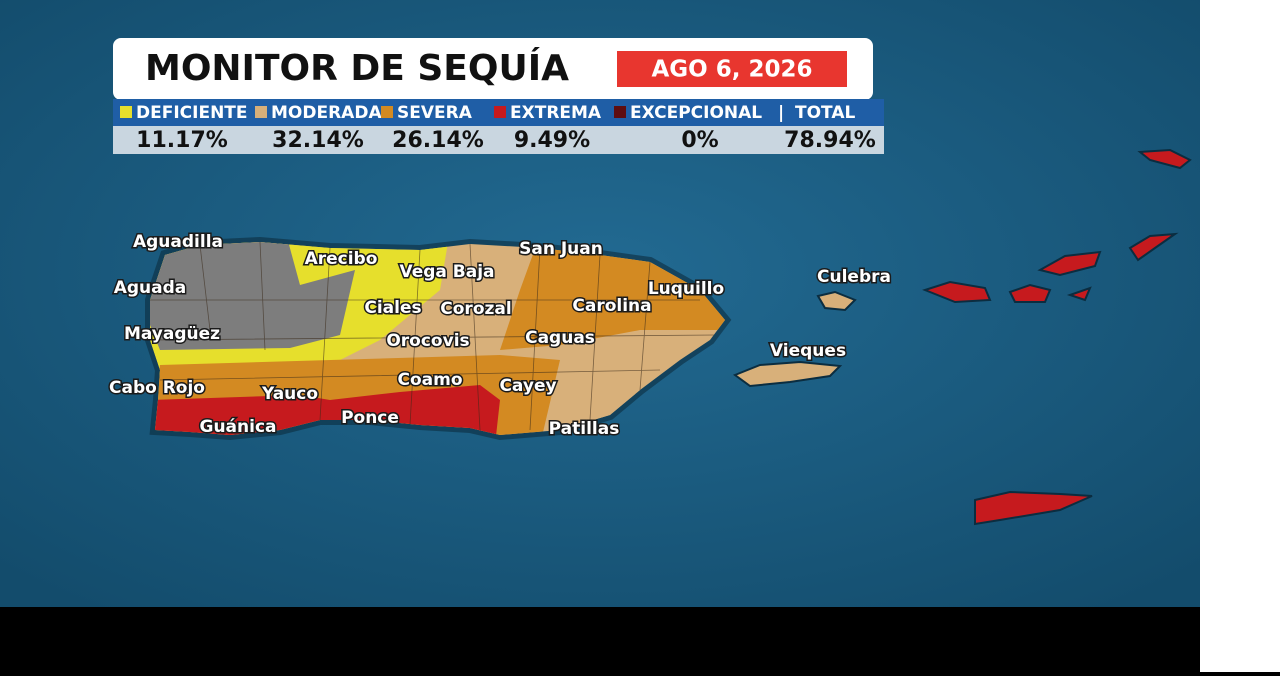 Image resolution: width=1280 pixels, height=676 pixels. What do you see at coordinates (611, 306) in the screenshot?
I see `place-label: Carolina` at bounding box center [611, 306].